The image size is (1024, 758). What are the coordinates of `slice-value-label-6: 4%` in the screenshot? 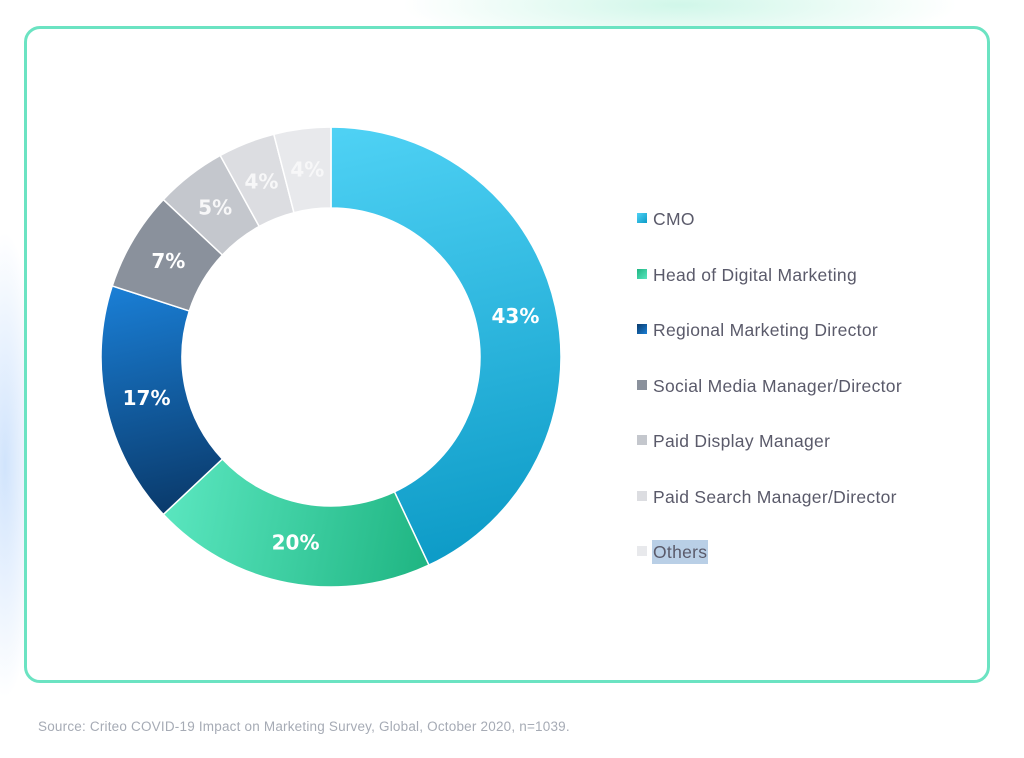 It's located at (307, 169).